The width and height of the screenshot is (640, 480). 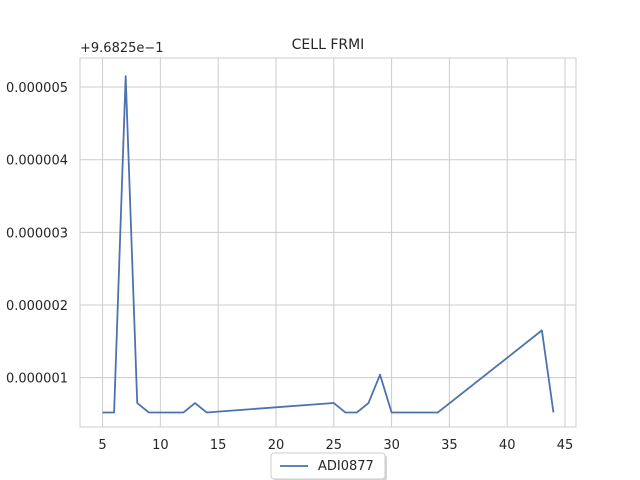 What do you see at coordinates (160, 445) in the screenshot?
I see `x-tick-label: 10` at bounding box center [160, 445].